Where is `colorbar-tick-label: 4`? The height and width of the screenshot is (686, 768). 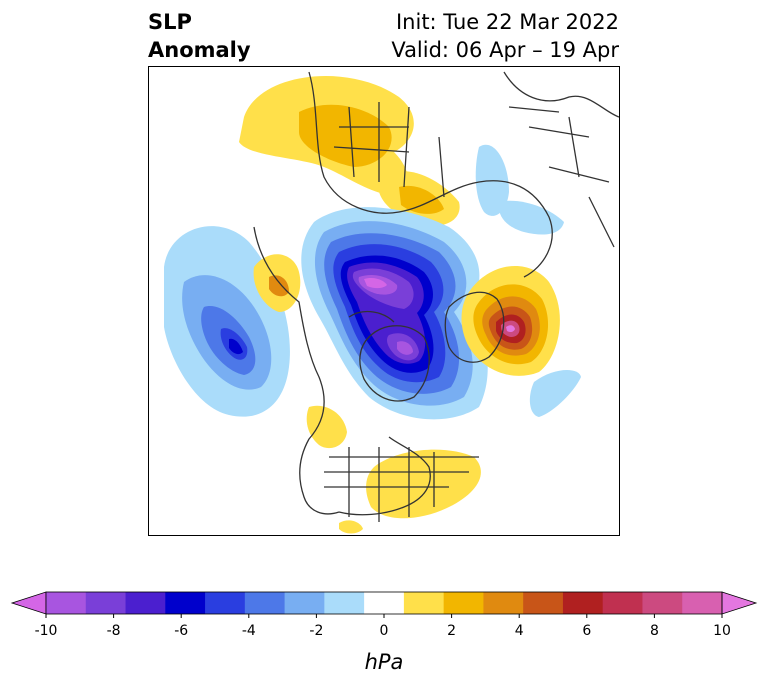 colorbar-tick-label: 4 is located at coordinates (519, 631).